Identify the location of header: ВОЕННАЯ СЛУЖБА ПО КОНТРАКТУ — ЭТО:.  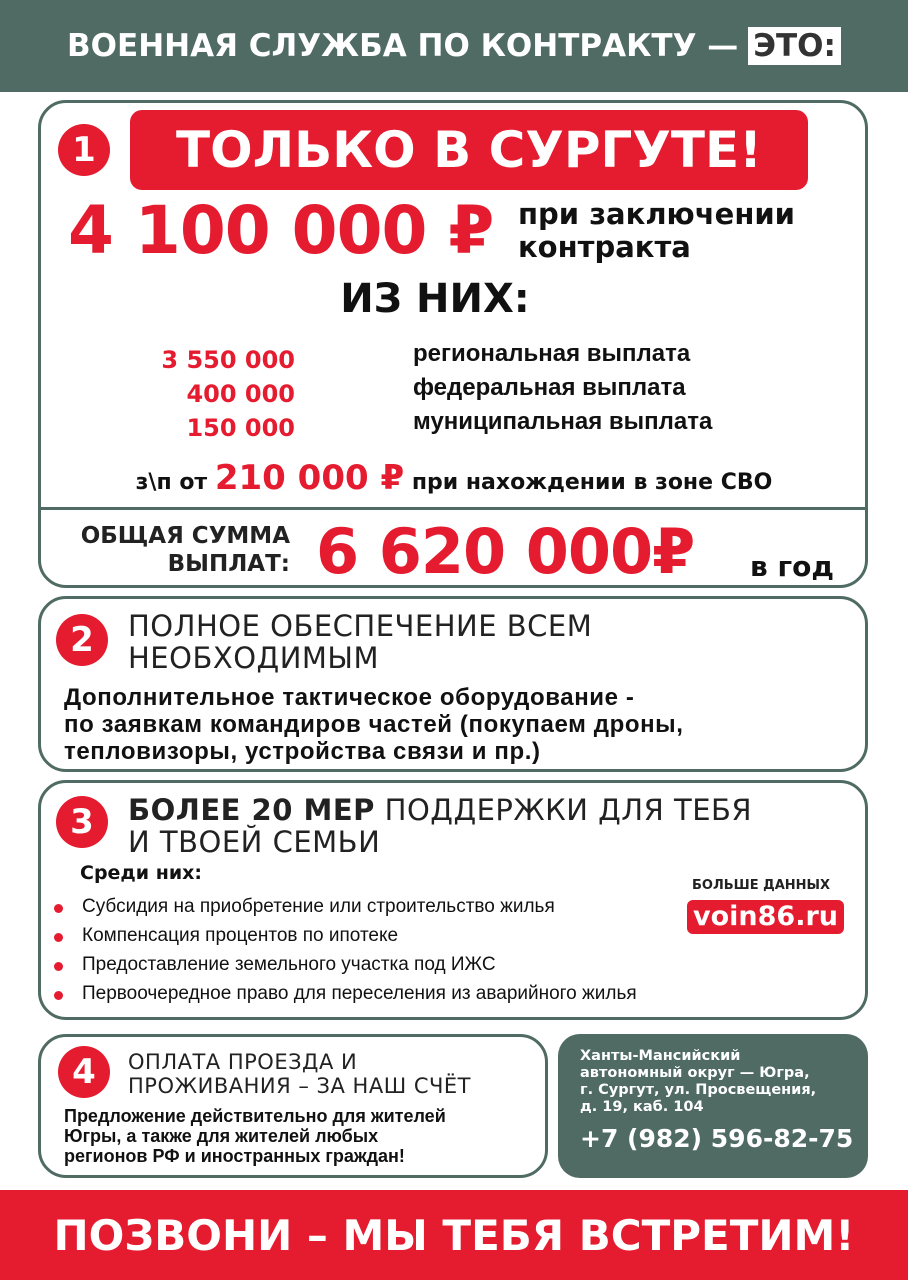
(454, 46).